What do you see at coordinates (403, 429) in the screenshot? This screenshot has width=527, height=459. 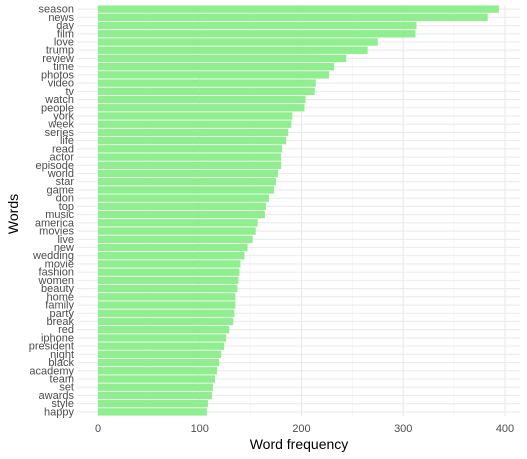 I see `x-tick-label: 300` at bounding box center [403, 429].